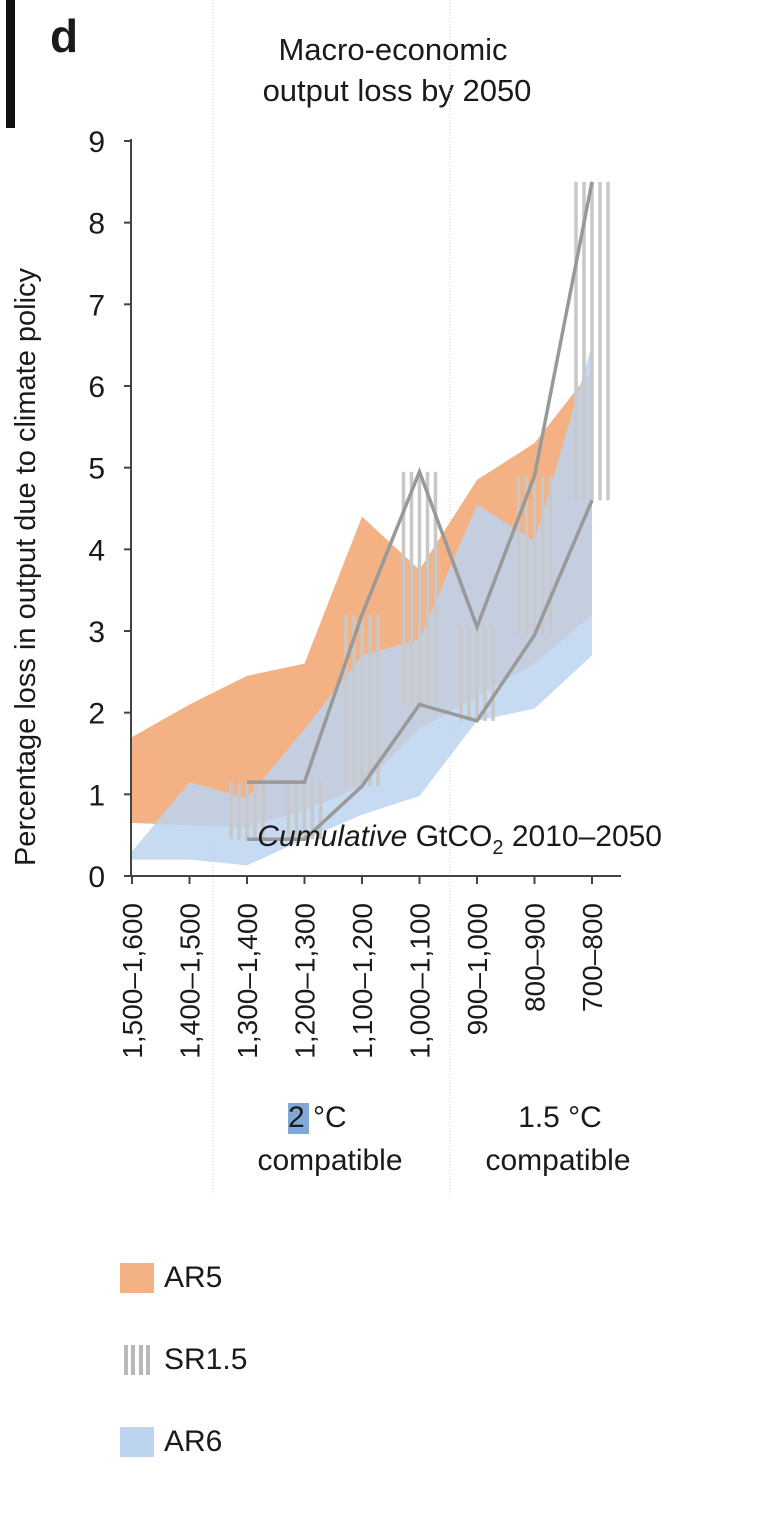 This screenshot has width=768, height=1540. Describe the element at coordinates (96, 550) in the screenshot. I see `y-tick-label: 4` at that location.